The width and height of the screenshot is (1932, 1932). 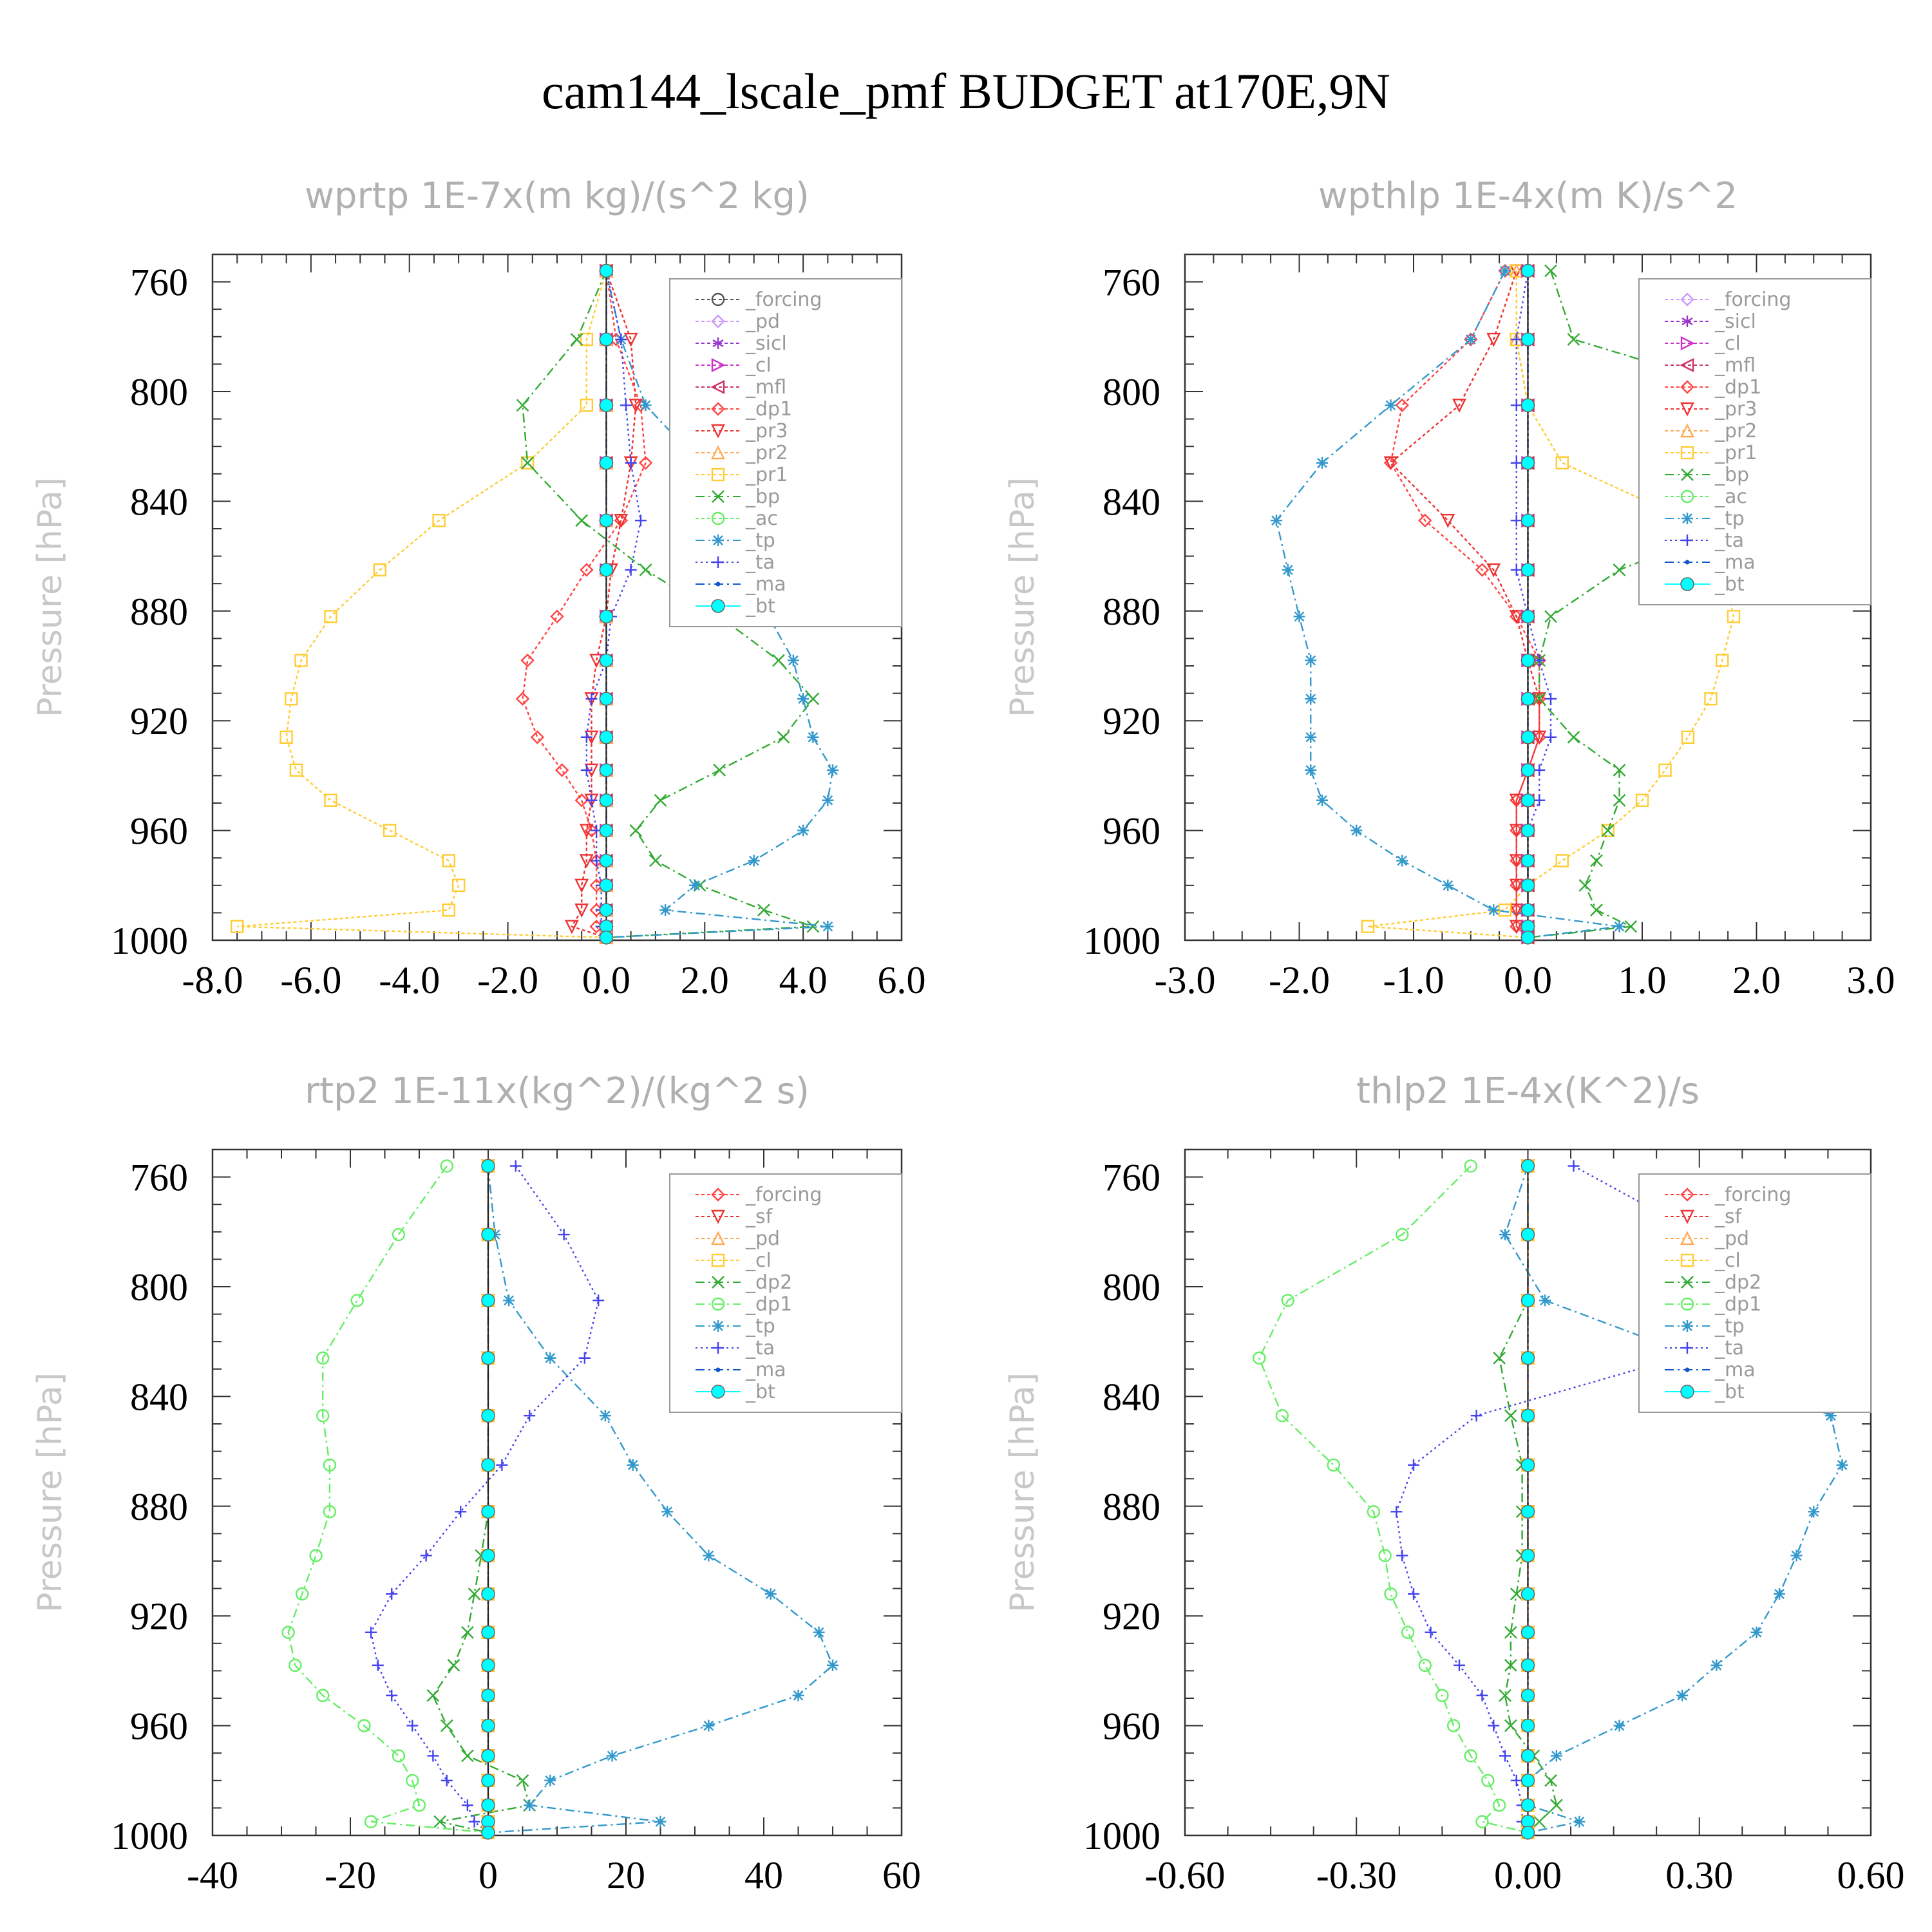 I want to click on y-tick-label: 760, so click(x=159, y=1178).